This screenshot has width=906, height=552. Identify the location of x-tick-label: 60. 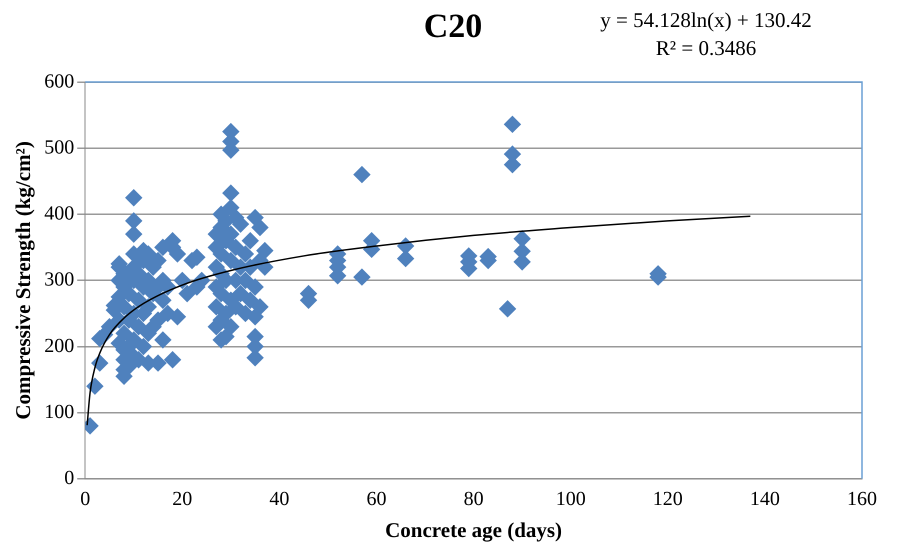
(376, 499).